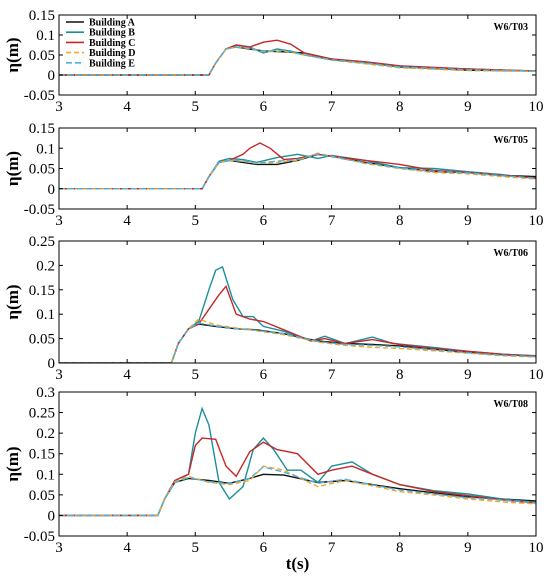 The width and height of the screenshot is (550, 576). Describe the element at coordinates (112, 23) in the screenshot. I see `legend-label: Building A` at that location.